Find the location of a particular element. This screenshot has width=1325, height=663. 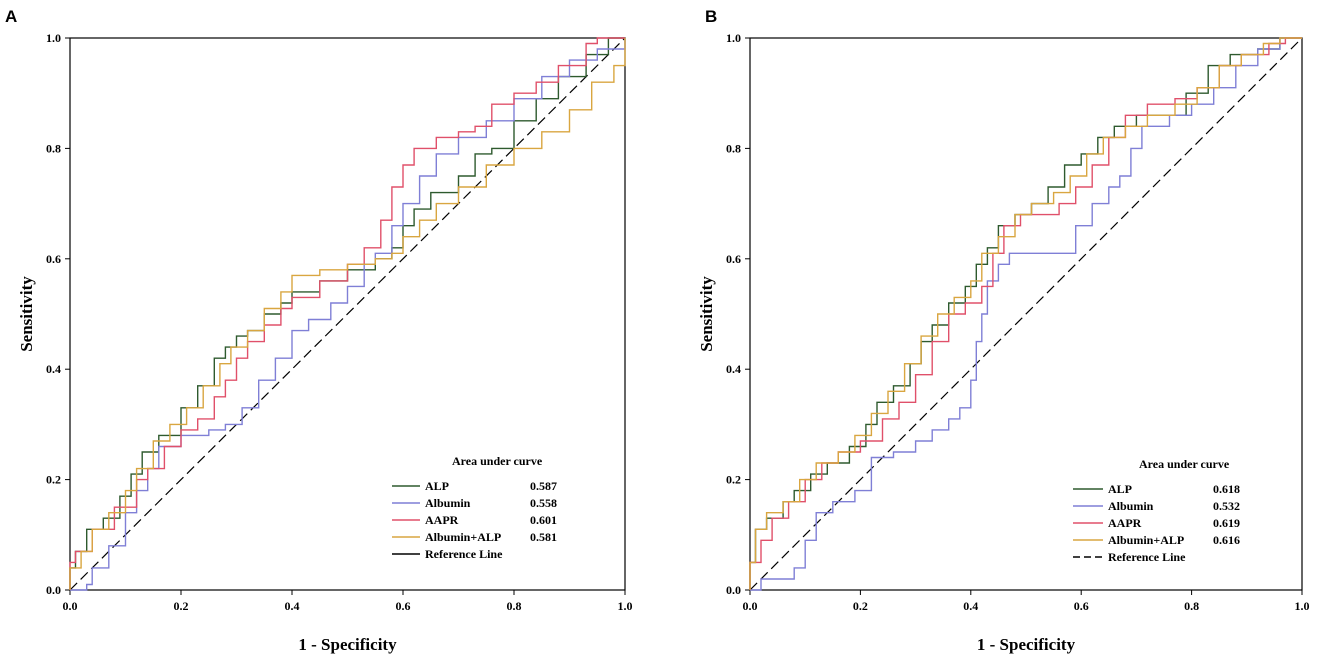

legend-auc-value: 0.619 is located at coordinates (1226, 523).